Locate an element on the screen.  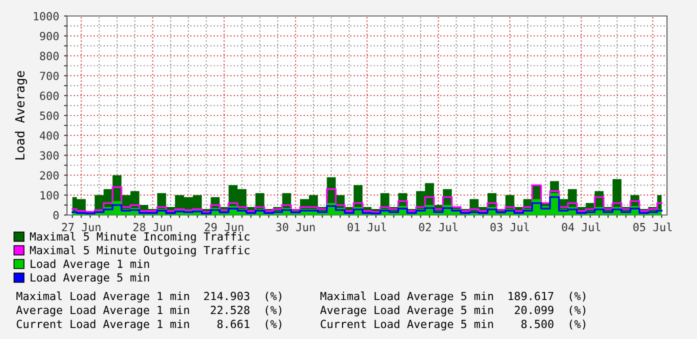
y-tick-label: 700 is located at coordinates (49, 76).